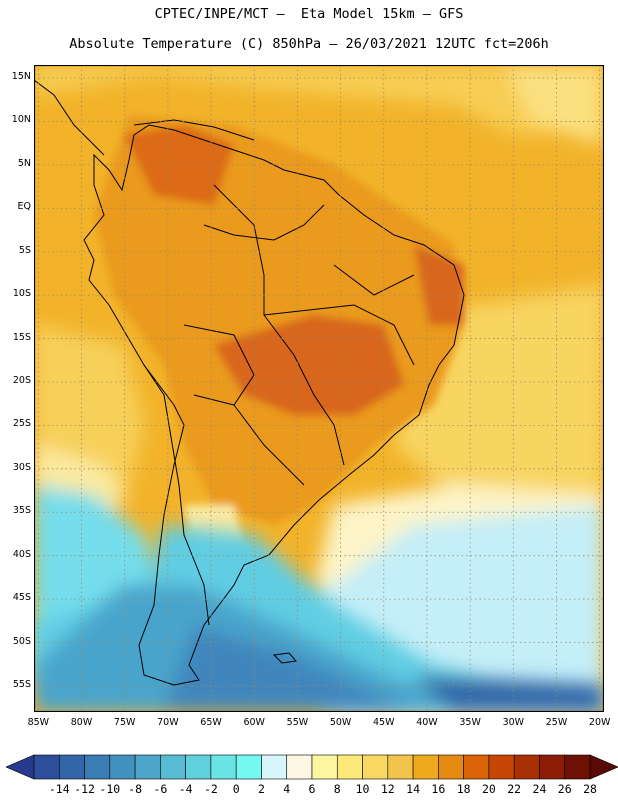 This screenshot has height=800, width=618. I want to click on colorbar-label: 16, so click(438, 789).